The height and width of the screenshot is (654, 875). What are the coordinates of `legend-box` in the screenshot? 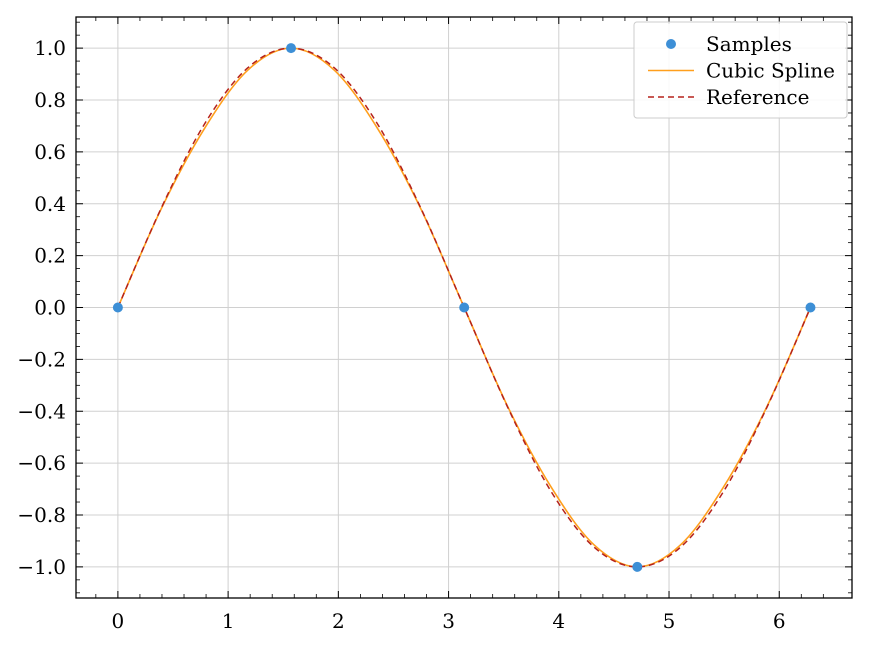 It's located at (740, 70).